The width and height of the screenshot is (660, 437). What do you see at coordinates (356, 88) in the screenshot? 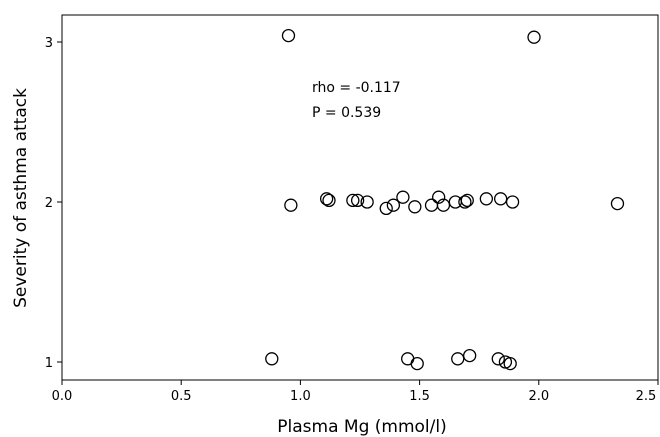
I see `annotation-rho: rho = -0.117` at bounding box center [356, 88].